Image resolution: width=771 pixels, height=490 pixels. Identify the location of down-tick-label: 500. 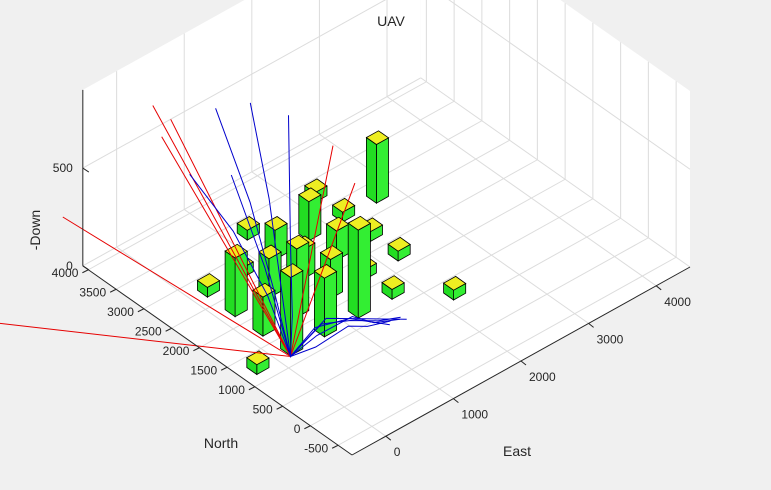
(63, 168).